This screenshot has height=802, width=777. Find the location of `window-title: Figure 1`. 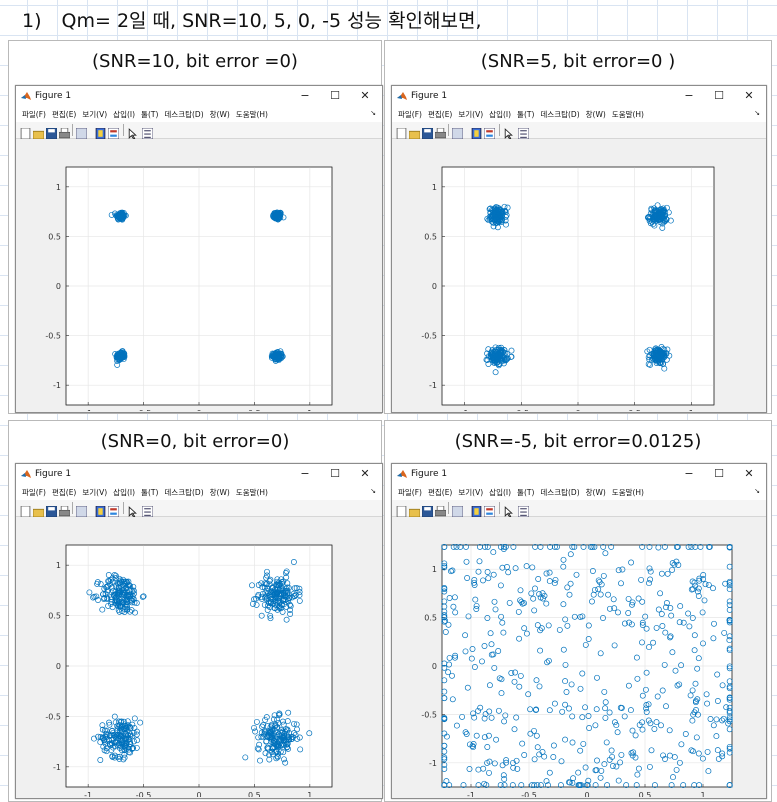

window-title: Figure 1 is located at coordinates (53, 96).